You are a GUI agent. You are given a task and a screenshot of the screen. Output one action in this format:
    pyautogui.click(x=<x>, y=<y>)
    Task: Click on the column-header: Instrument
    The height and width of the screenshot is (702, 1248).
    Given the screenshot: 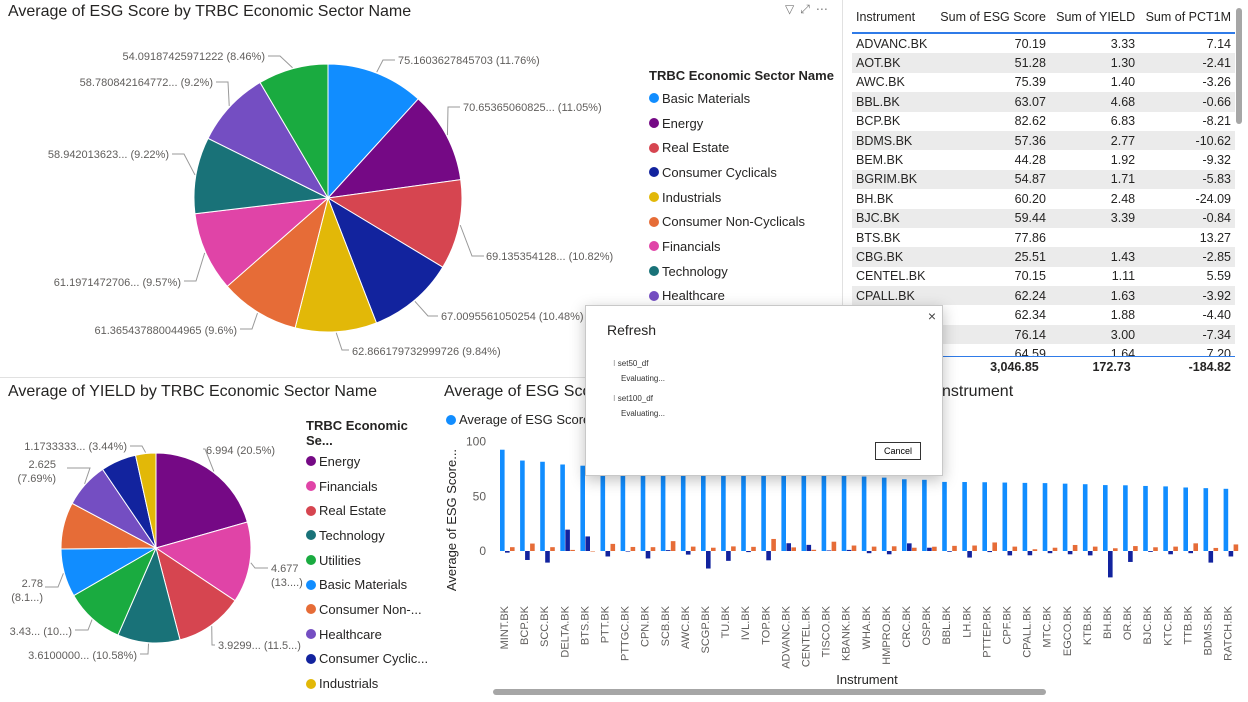 What is the action you would take?
    pyautogui.click(x=893, y=18)
    